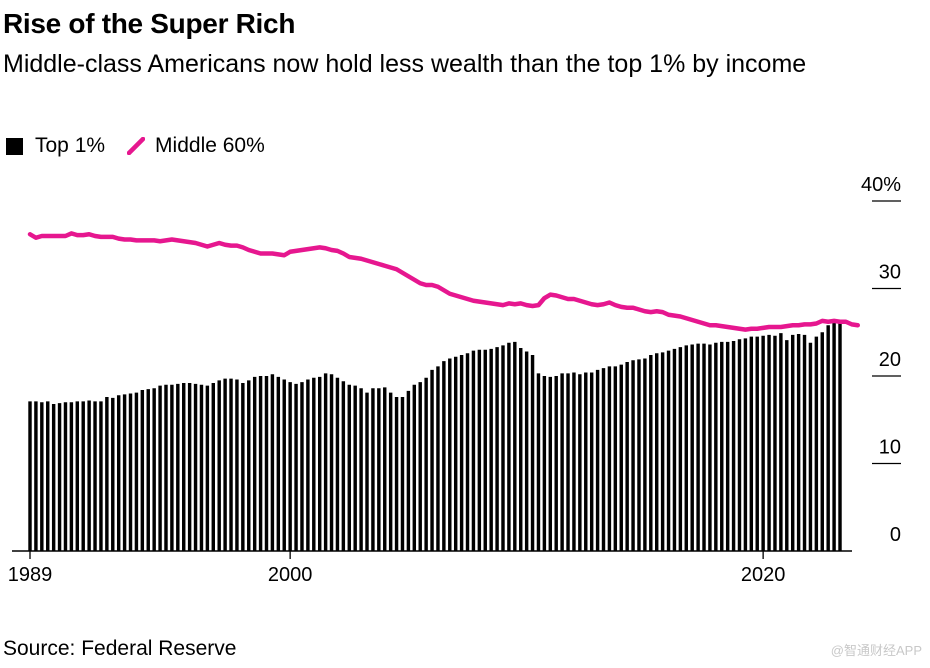 The height and width of the screenshot is (668, 930). Describe the element at coordinates (30, 575) in the screenshot. I see `x-tick-label: 1989` at that location.